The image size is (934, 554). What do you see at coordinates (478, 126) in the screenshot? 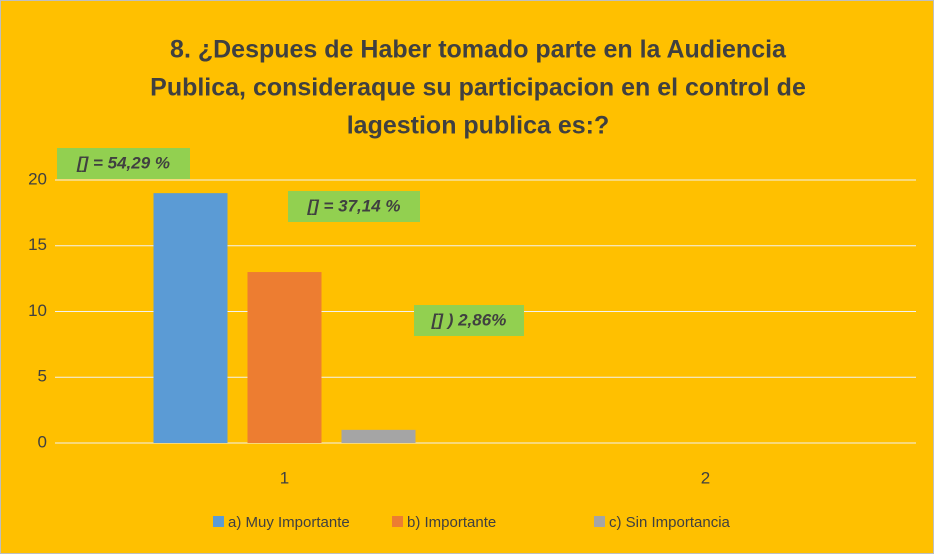
I see `chart-title: lagestion publica es:?` at bounding box center [478, 126].